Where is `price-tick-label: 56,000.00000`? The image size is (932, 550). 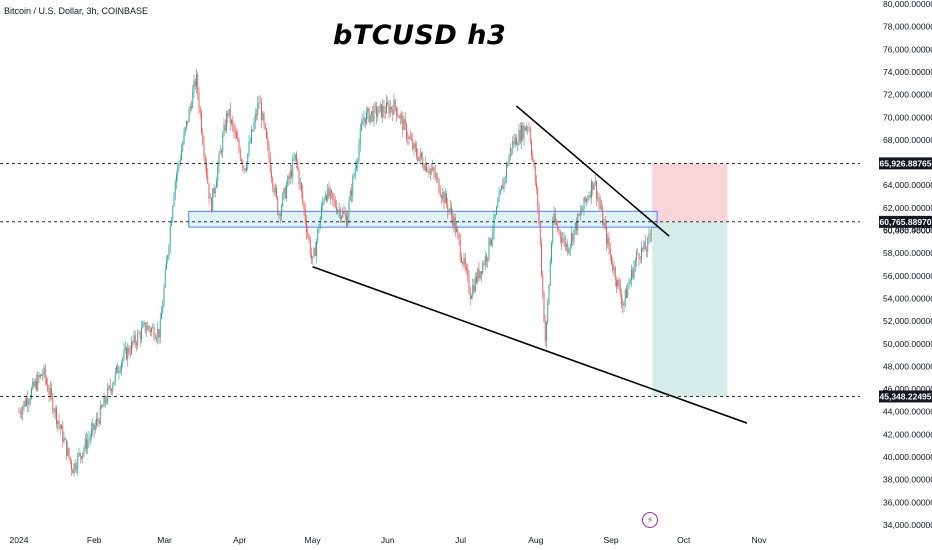
price-tick-label: 56,000.00000 is located at coordinates (907, 276).